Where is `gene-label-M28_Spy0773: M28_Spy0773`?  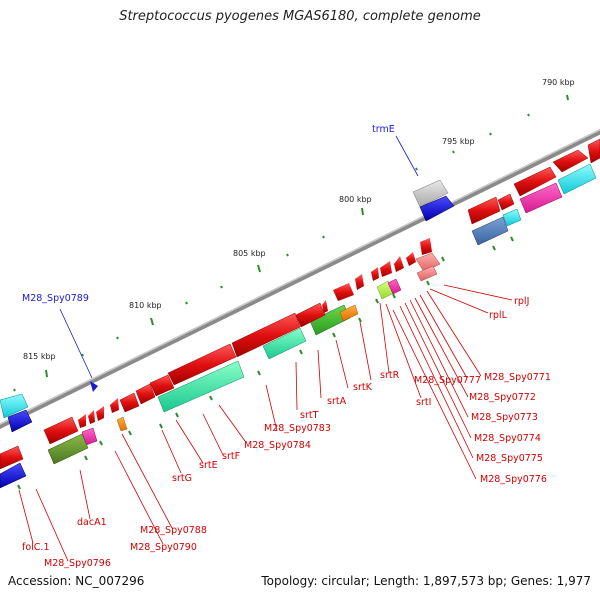 gene-label-M28_Spy0773: M28_Spy0773 is located at coordinates (504, 417).